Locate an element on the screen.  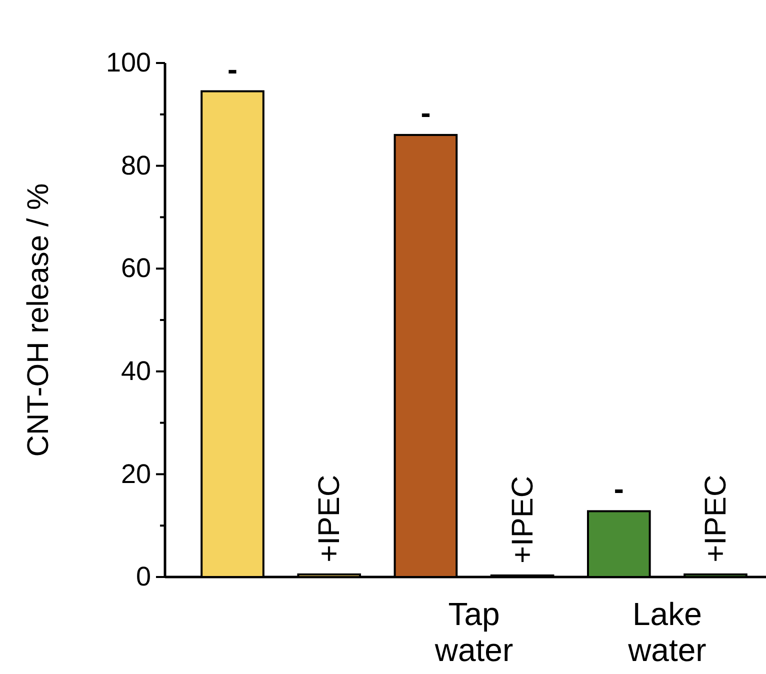
y-tick-label: 40 is located at coordinates (135, 371).